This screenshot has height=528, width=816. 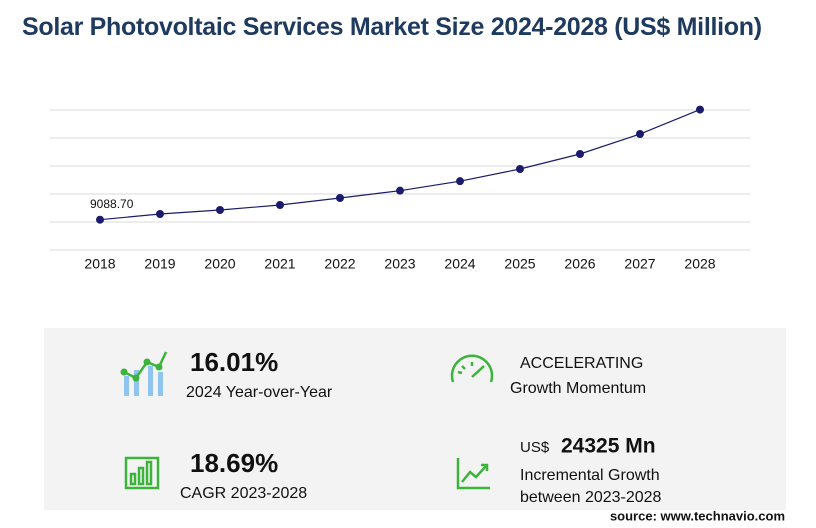 What do you see at coordinates (219, 264) in the screenshot?
I see `x-tick-label: 2020` at bounding box center [219, 264].